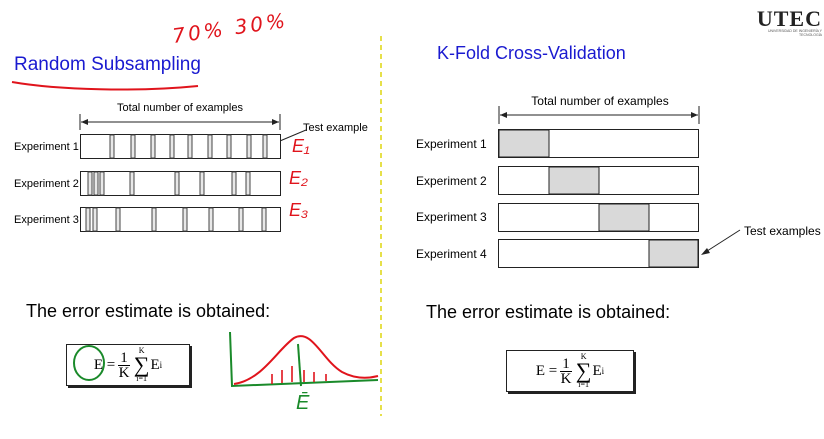 The height and width of the screenshot is (439, 824). What do you see at coordinates (298, 178) in the screenshot?
I see `handwritten-e2: E₂` at bounding box center [298, 178].